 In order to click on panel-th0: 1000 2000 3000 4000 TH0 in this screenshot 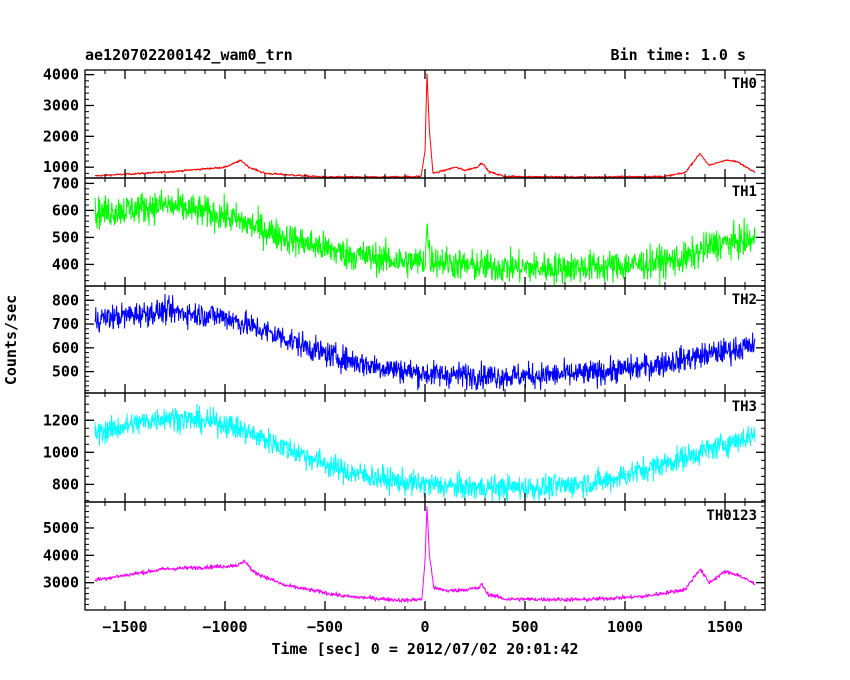, I will do `click(404, 122)`.